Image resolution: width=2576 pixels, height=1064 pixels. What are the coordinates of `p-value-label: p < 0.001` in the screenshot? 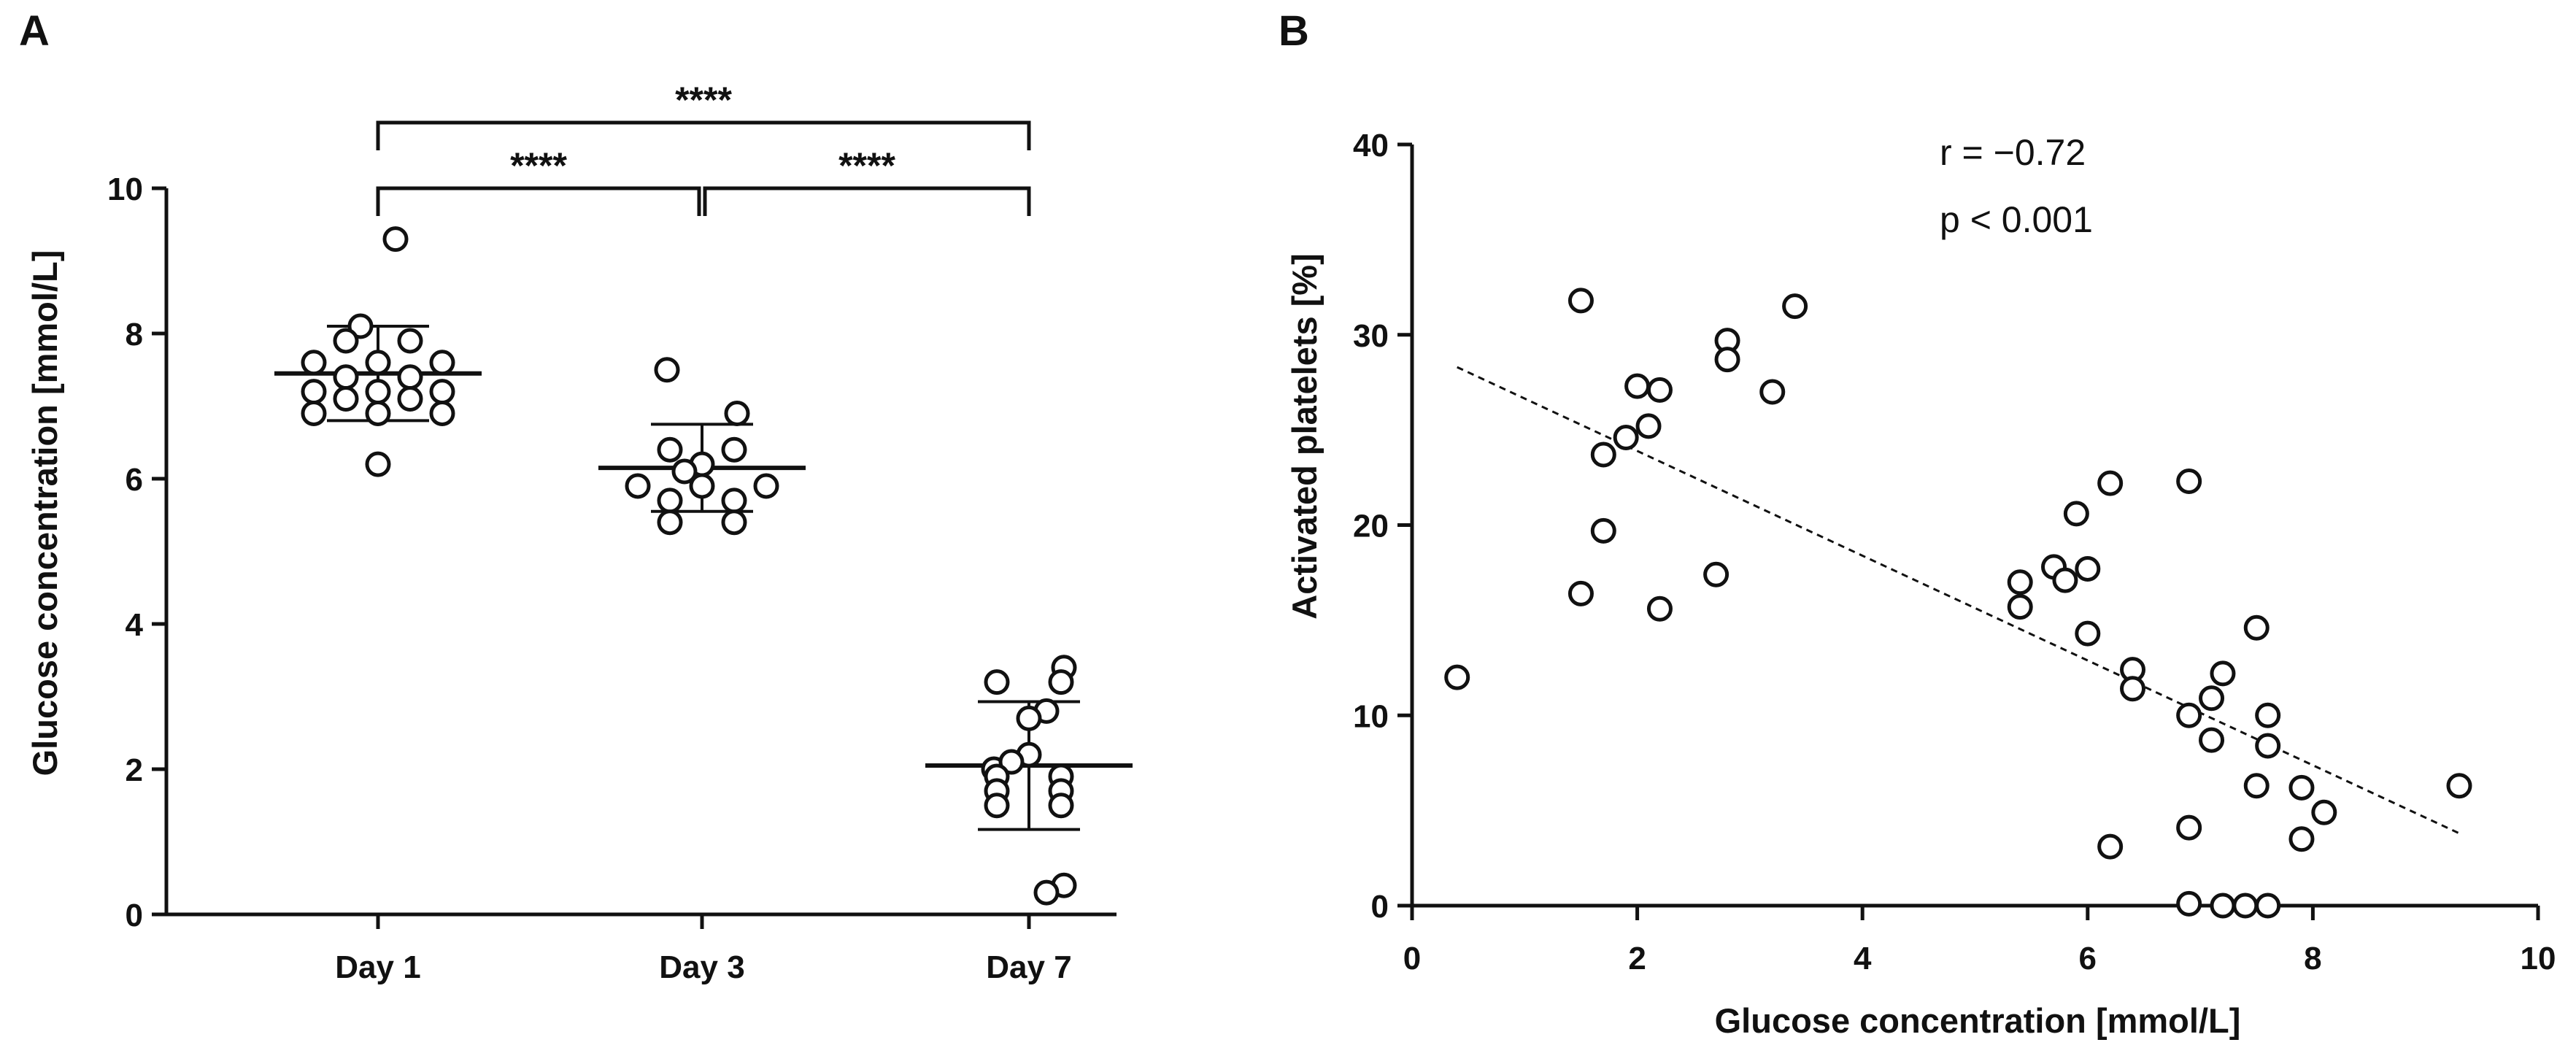 It's located at (2017, 219).